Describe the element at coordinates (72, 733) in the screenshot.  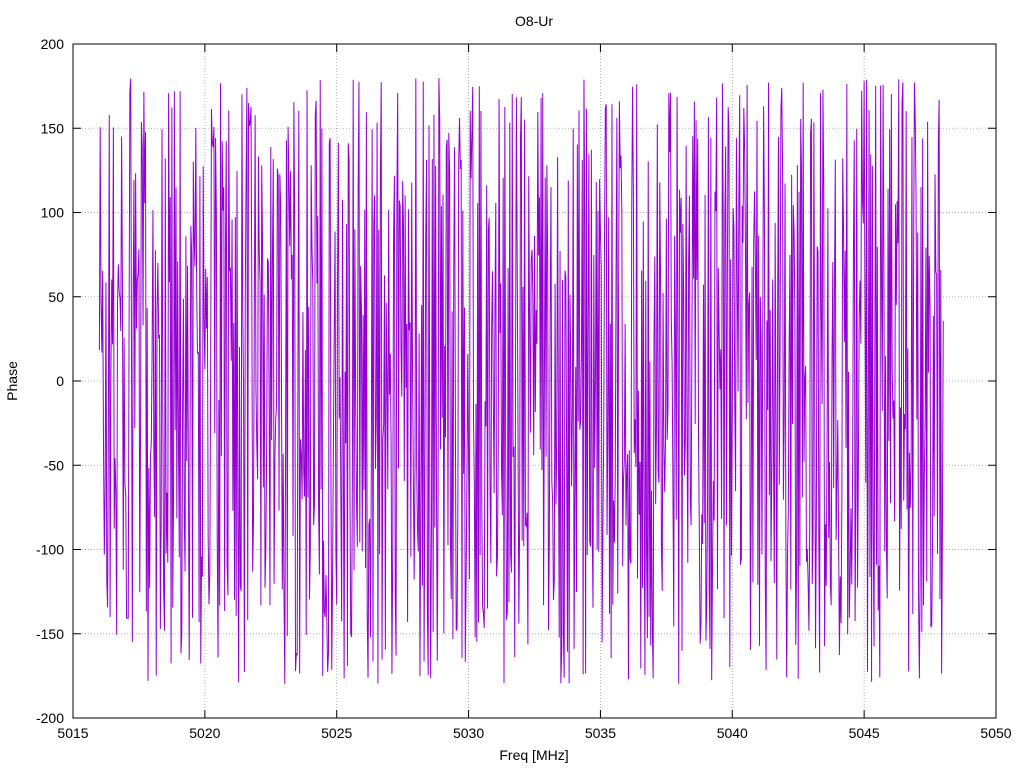
I see `x-tick-label: 5015` at that location.